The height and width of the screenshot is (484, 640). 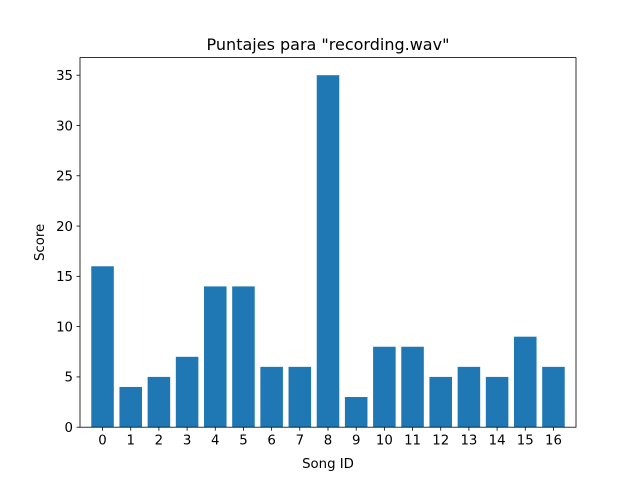 I want to click on y-tick-label: 10, so click(x=64, y=327).